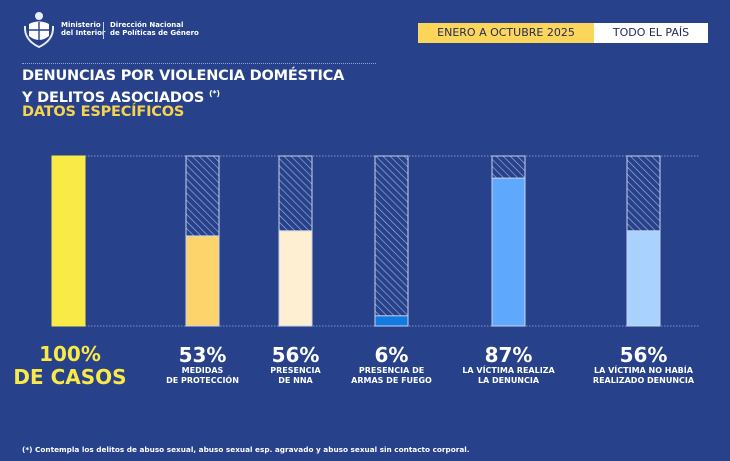 Image resolution: width=730 pixels, height=461 pixels. What do you see at coordinates (651, 33) in the screenshot?
I see `scope-badge: TODO EL PAÍS` at bounding box center [651, 33].